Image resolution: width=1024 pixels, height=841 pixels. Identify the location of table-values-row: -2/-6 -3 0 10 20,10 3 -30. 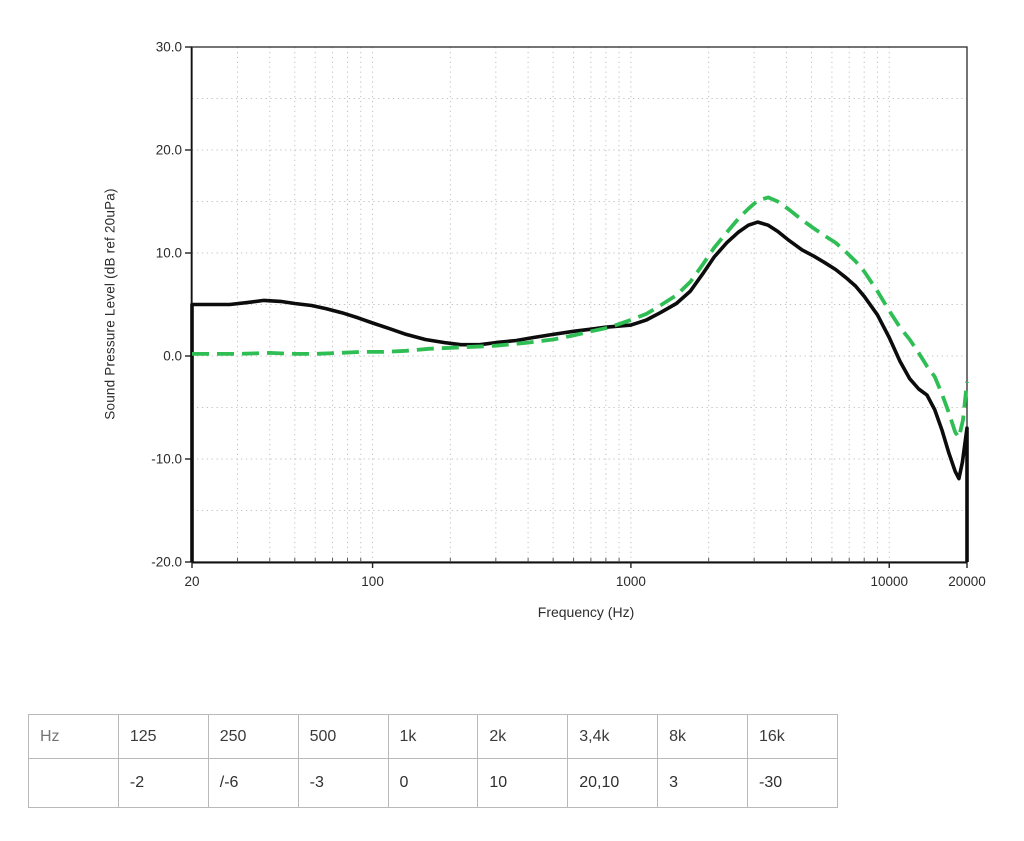
(433, 783).